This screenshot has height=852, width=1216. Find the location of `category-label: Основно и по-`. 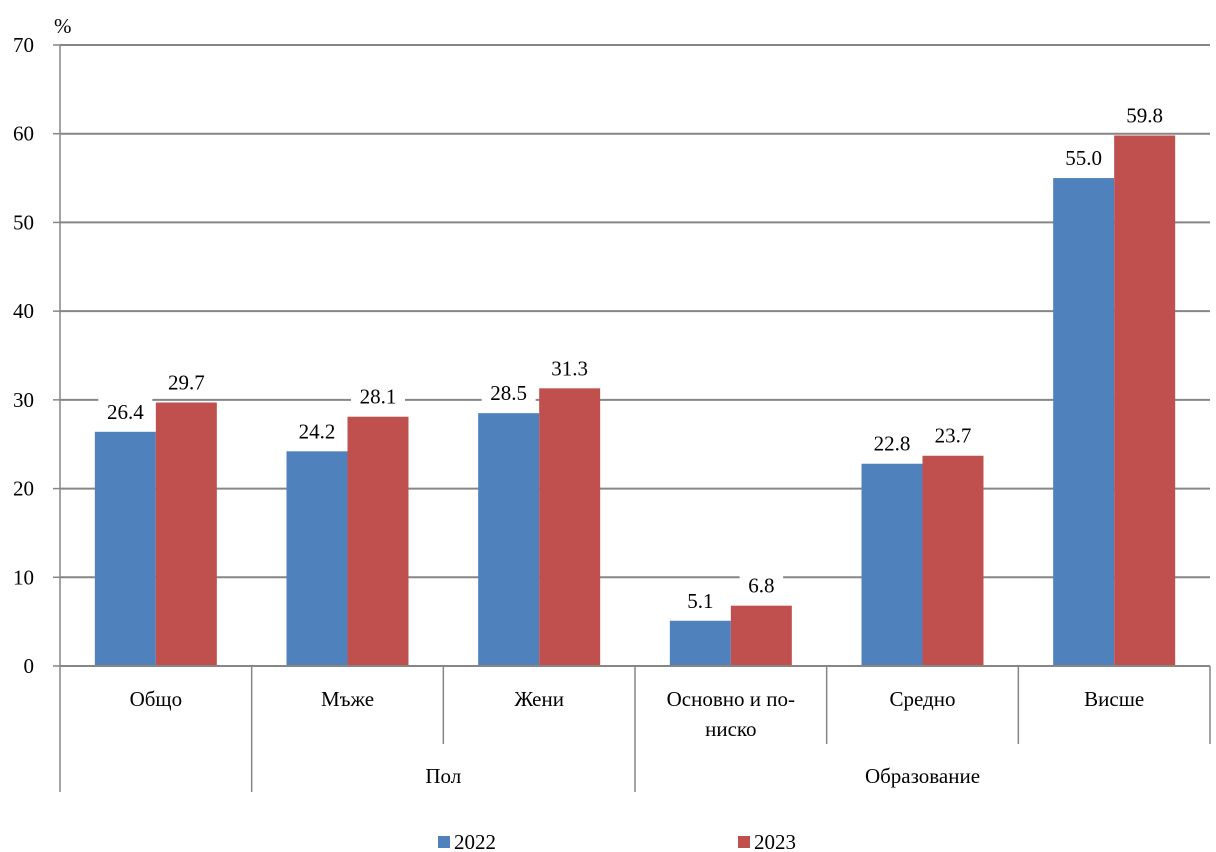

category-label: Основно и по- is located at coordinates (731, 699).